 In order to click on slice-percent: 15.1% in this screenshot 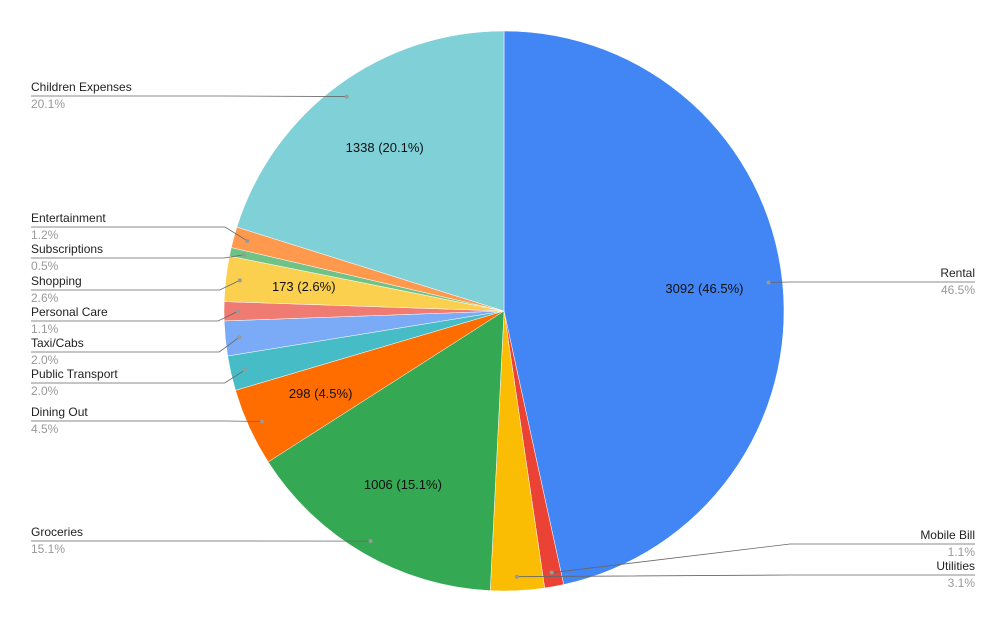, I will do `click(48, 549)`.